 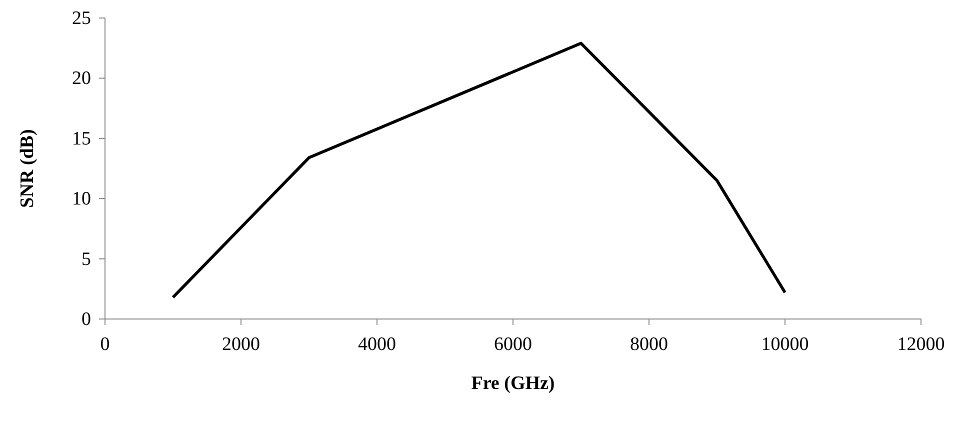 What do you see at coordinates (27, 168) in the screenshot?
I see `y-axis-title: SNR (dB)` at bounding box center [27, 168].